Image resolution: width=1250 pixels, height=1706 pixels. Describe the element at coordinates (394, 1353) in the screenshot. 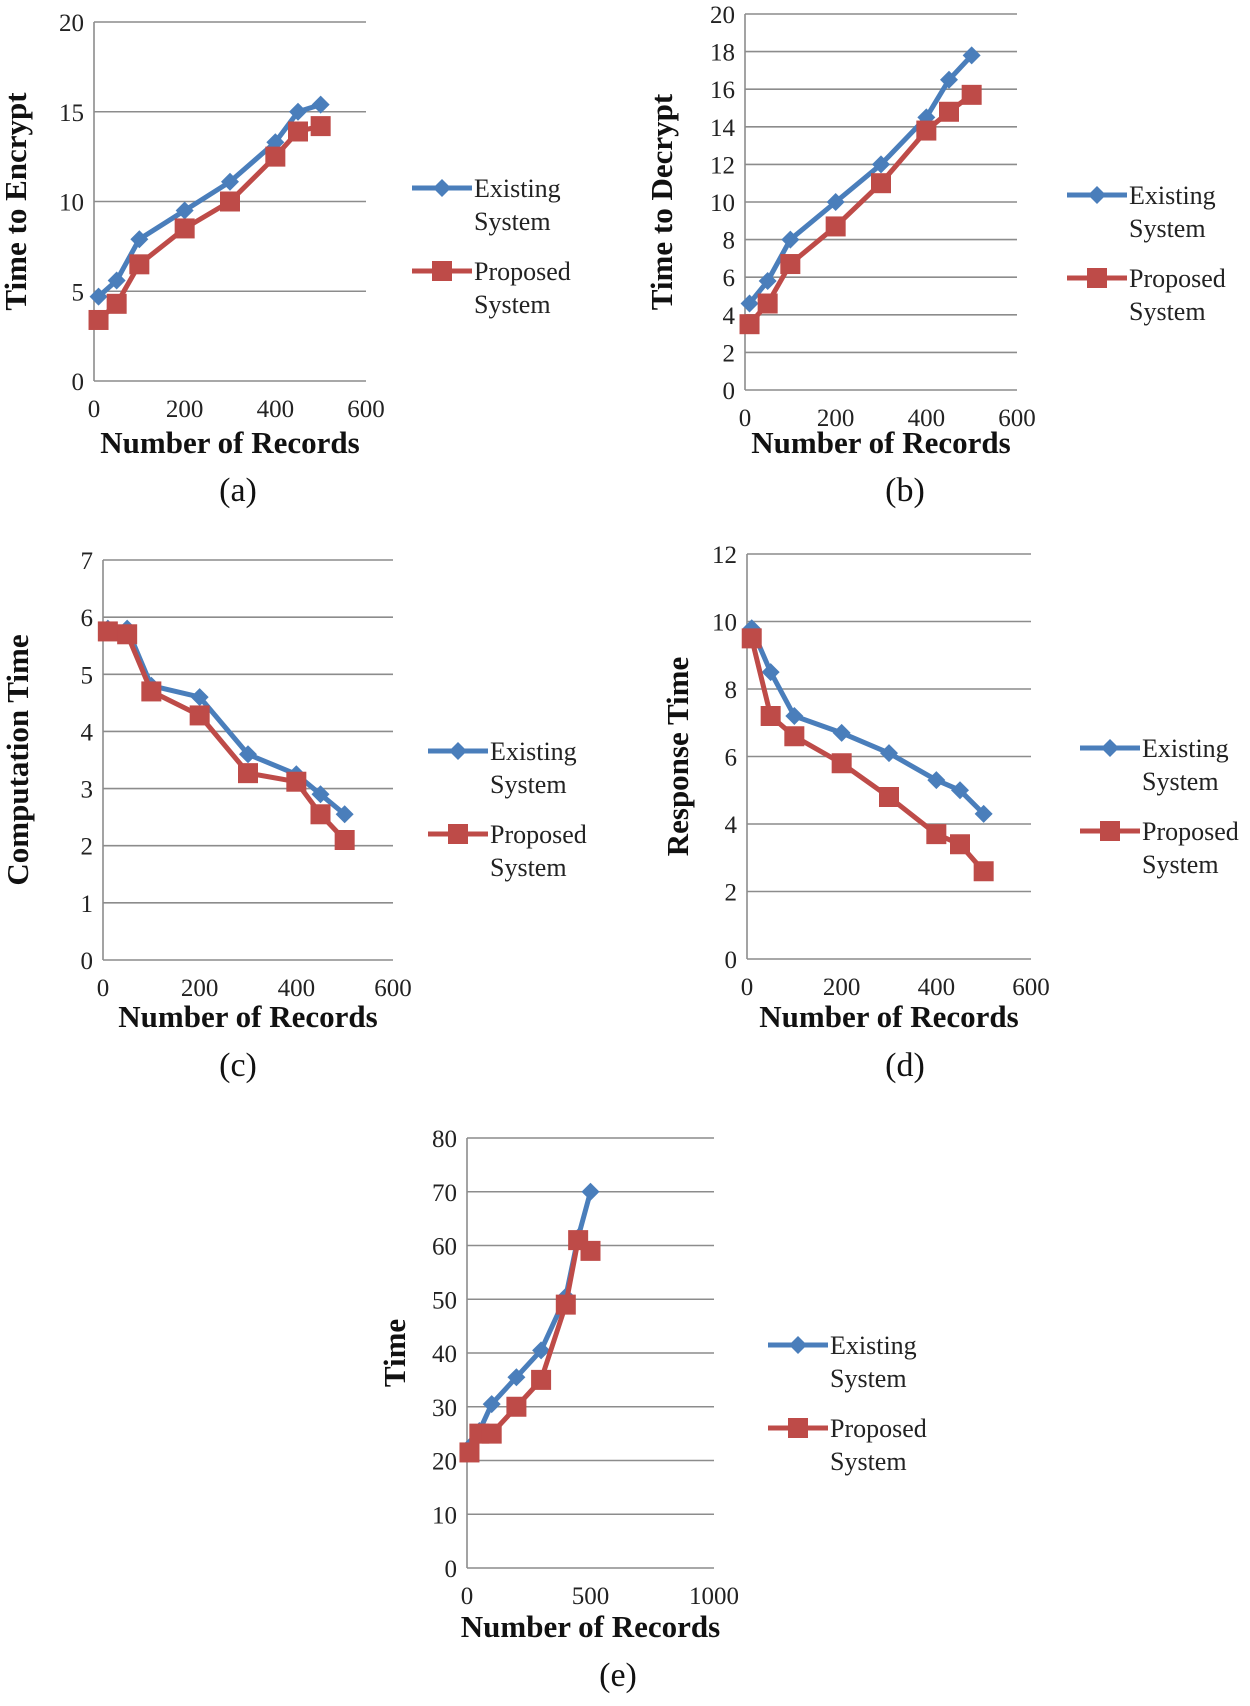

I see `y-axis-label: Time` at that location.